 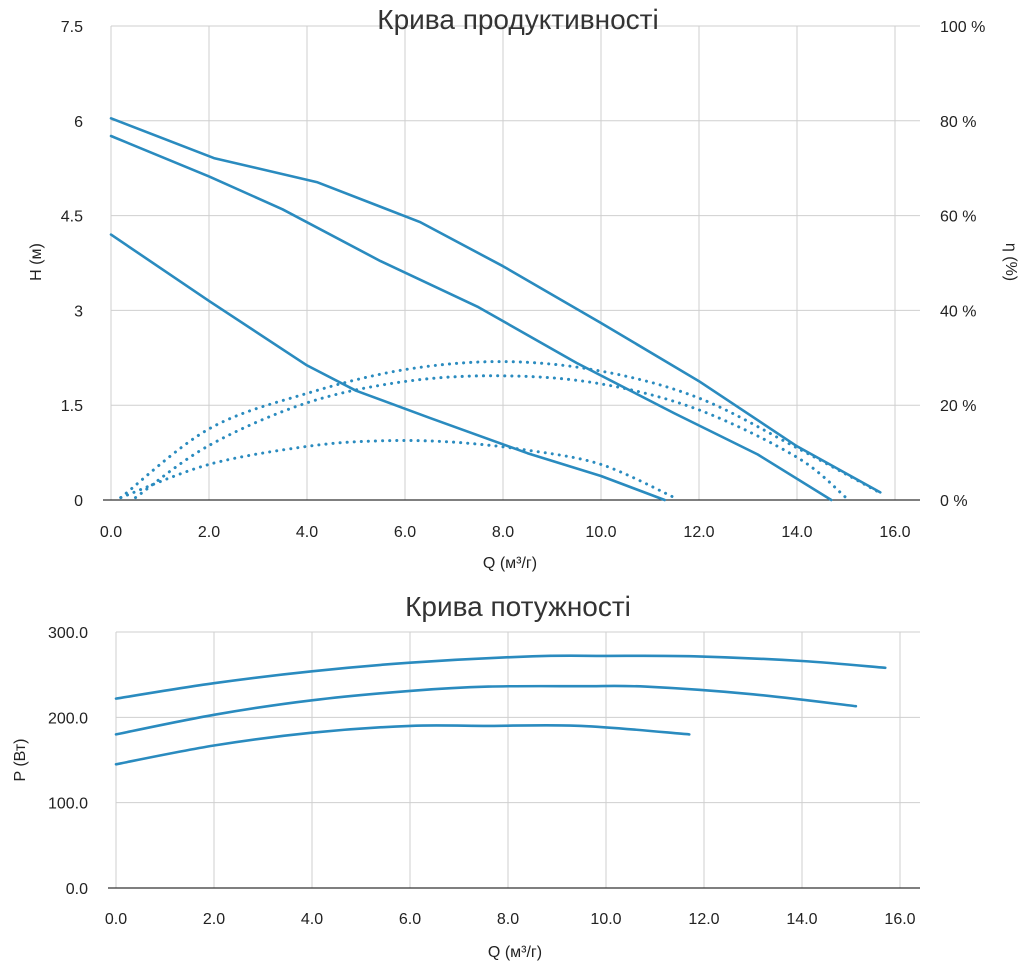 What do you see at coordinates (510, 563) in the screenshot?
I see `performance-x-axis-label: Q (м³/г)` at bounding box center [510, 563].